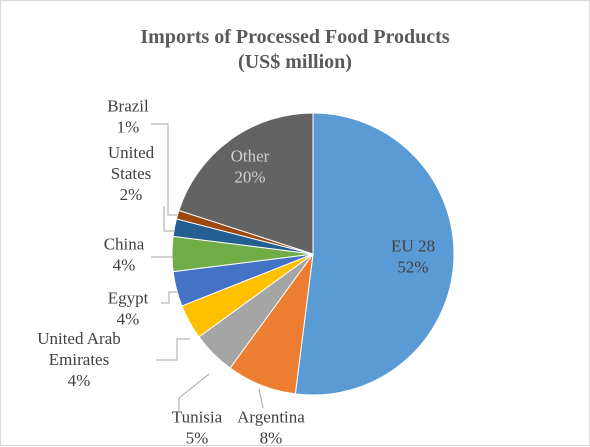 The height and width of the screenshot is (447, 590). I want to click on leader-line-brazil, so click(164, 169).